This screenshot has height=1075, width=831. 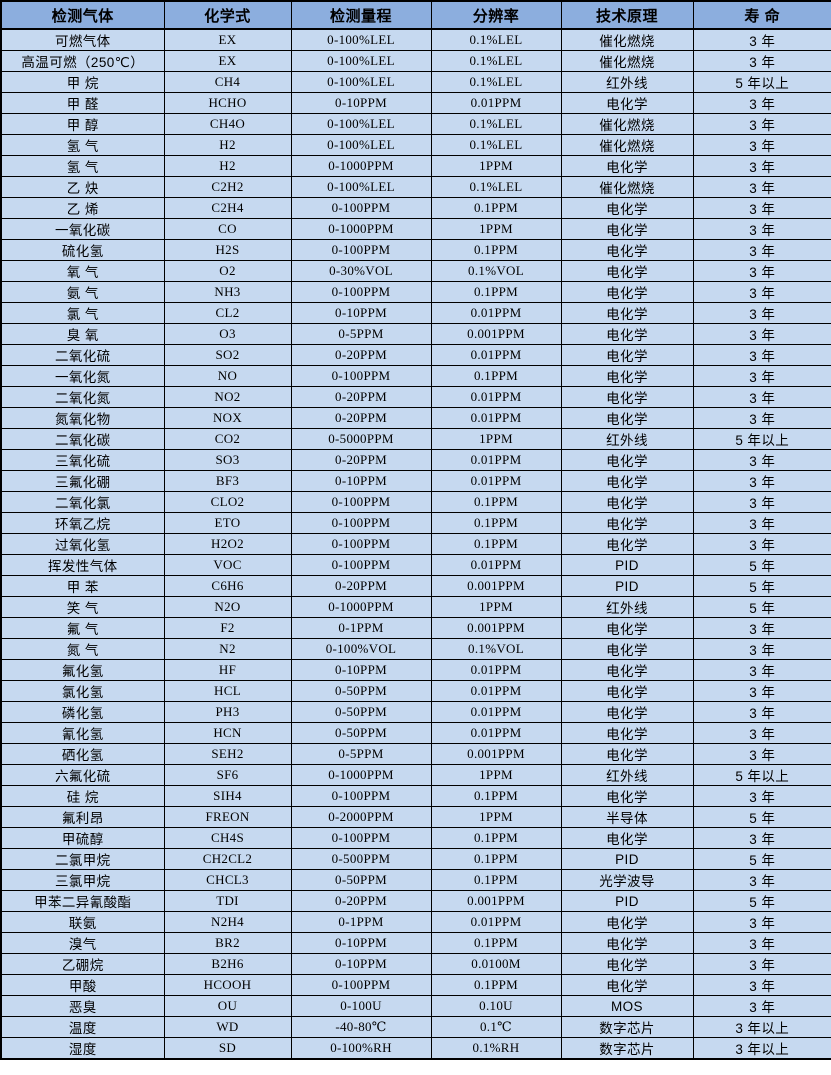 What do you see at coordinates (415, 943) in the screenshot?
I see `table-row: 溴气 BR2 0-10PPM 0.1PPM 电化学 3 年` at bounding box center [415, 943].